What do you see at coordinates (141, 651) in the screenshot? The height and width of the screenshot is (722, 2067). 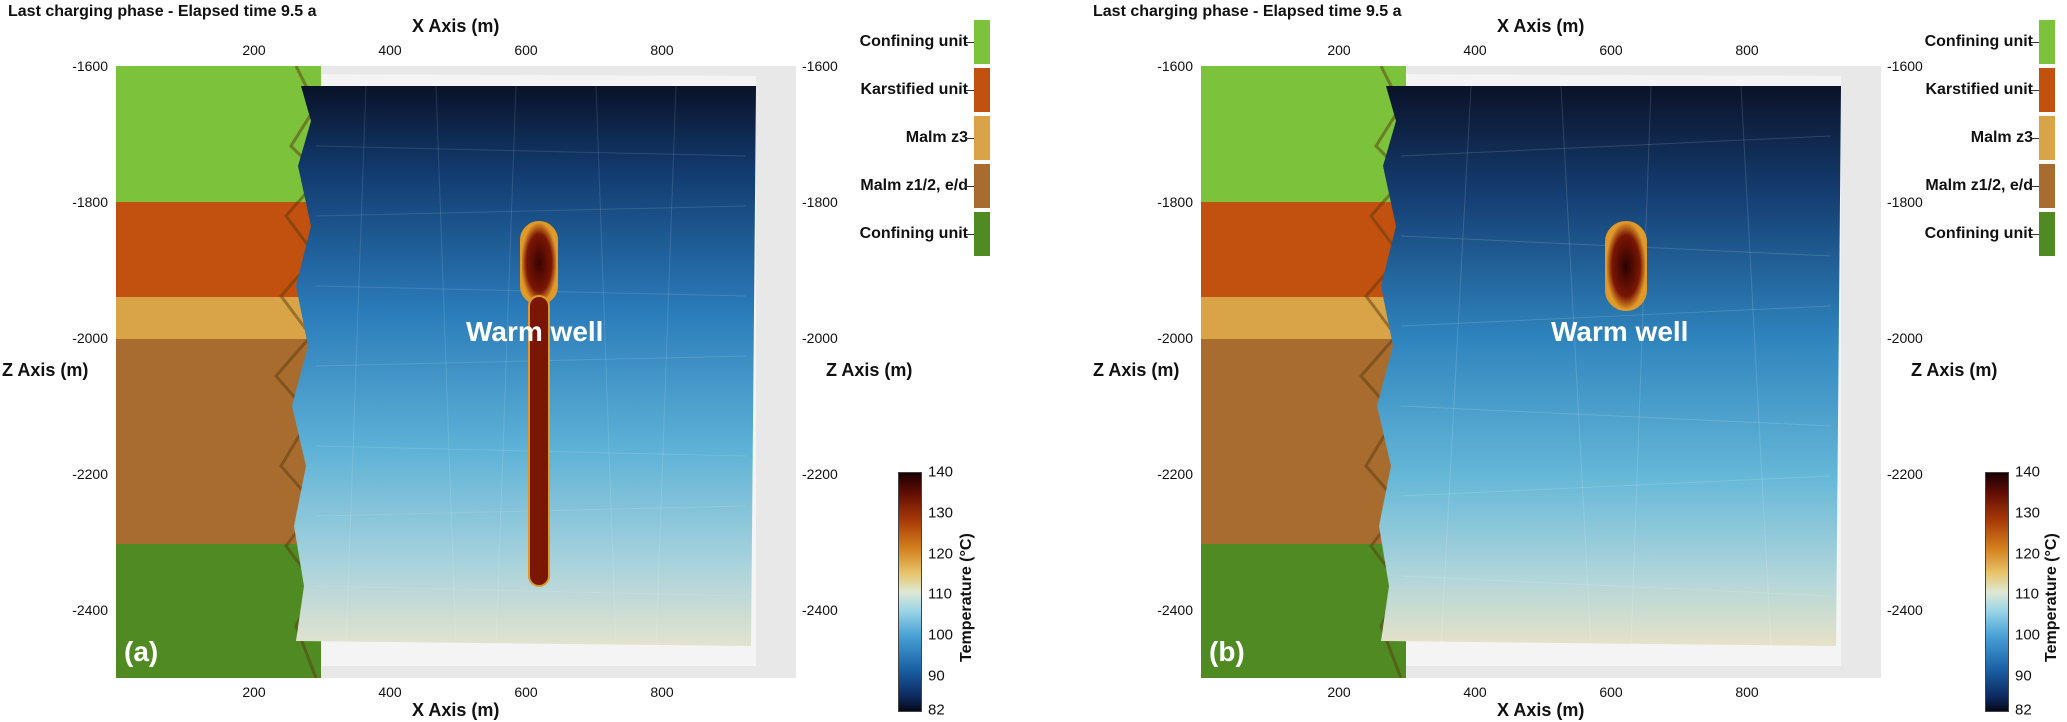 I see `panel-label: (a)` at bounding box center [141, 651].